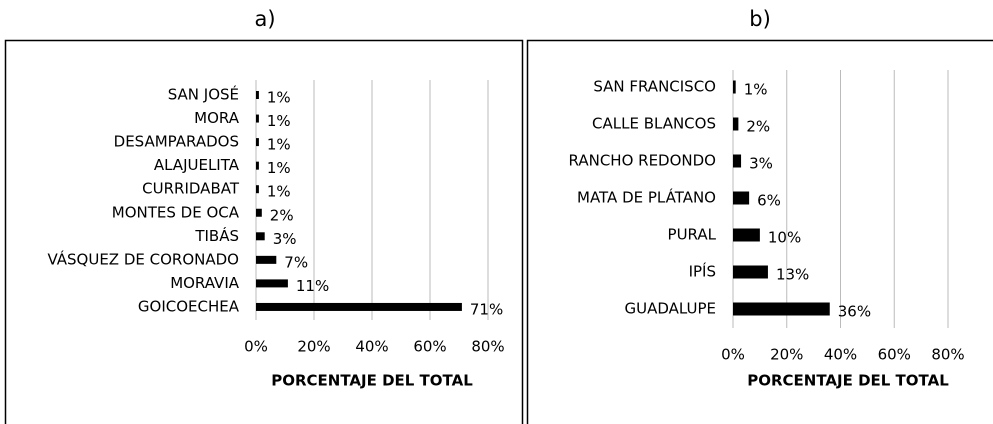 The width and height of the screenshot is (993, 424). I want to click on y-tick-label: GOICOECHEA, so click(189, 306).